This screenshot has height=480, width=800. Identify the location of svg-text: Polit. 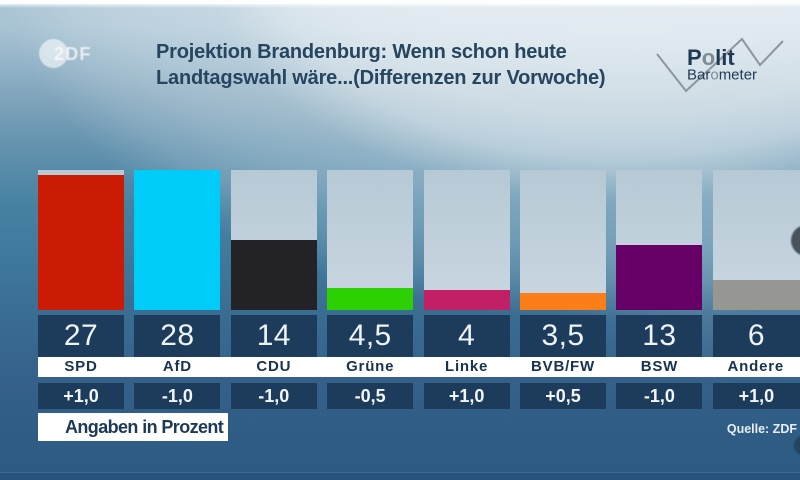
(711, 57).